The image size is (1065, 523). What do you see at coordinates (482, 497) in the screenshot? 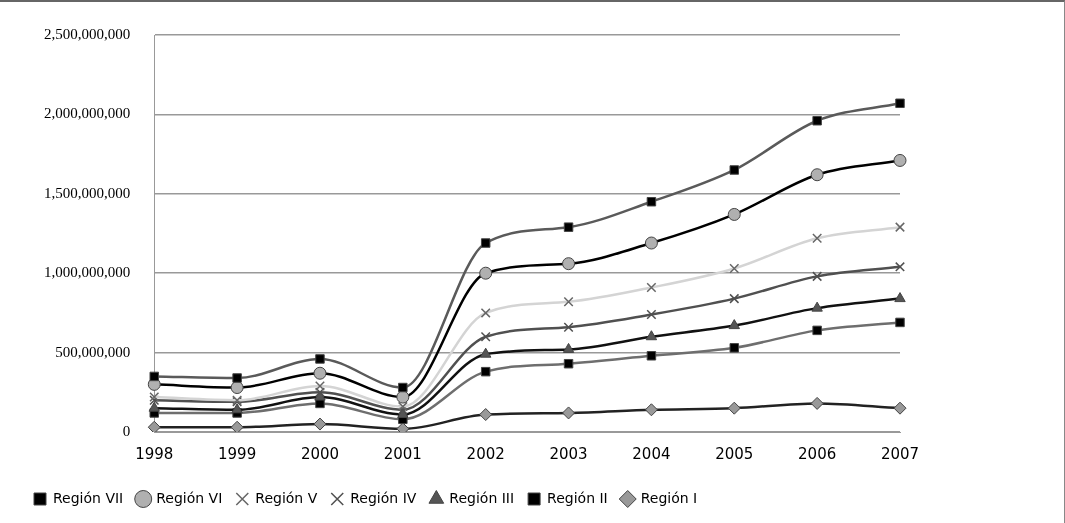
I see `legend-label: Región III` at bounding box center [482, 497].